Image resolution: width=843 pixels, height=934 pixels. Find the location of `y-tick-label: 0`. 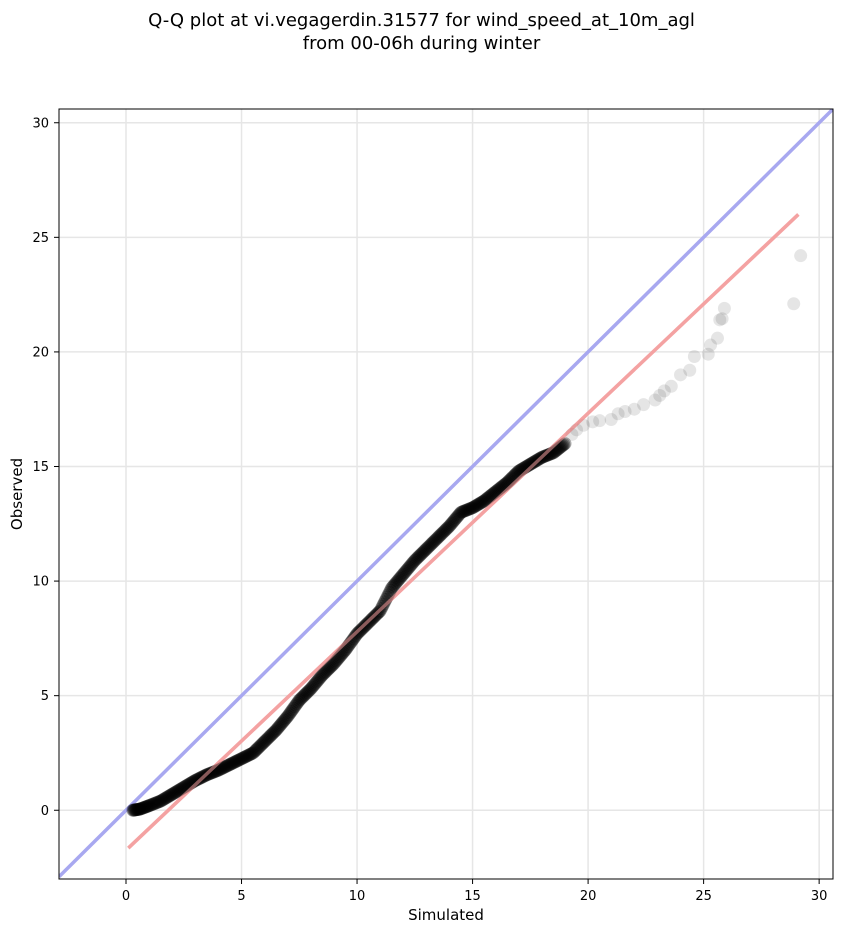

y-tick-label: 0 is located at coordinates (45, 811).